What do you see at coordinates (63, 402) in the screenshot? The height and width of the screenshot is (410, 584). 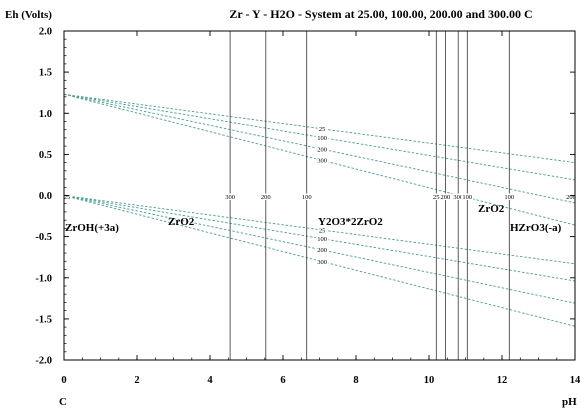 I see `corner-label: C` at bounding box center [63, 402].